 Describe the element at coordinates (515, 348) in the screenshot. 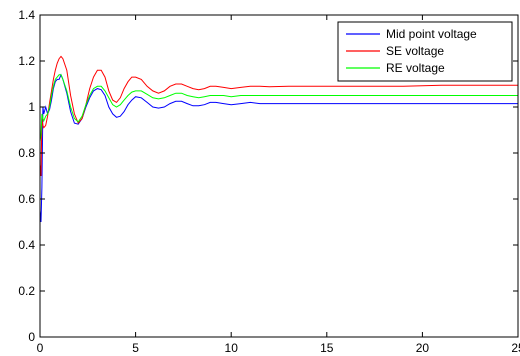

I see `x-tick-label: 25` at that location.